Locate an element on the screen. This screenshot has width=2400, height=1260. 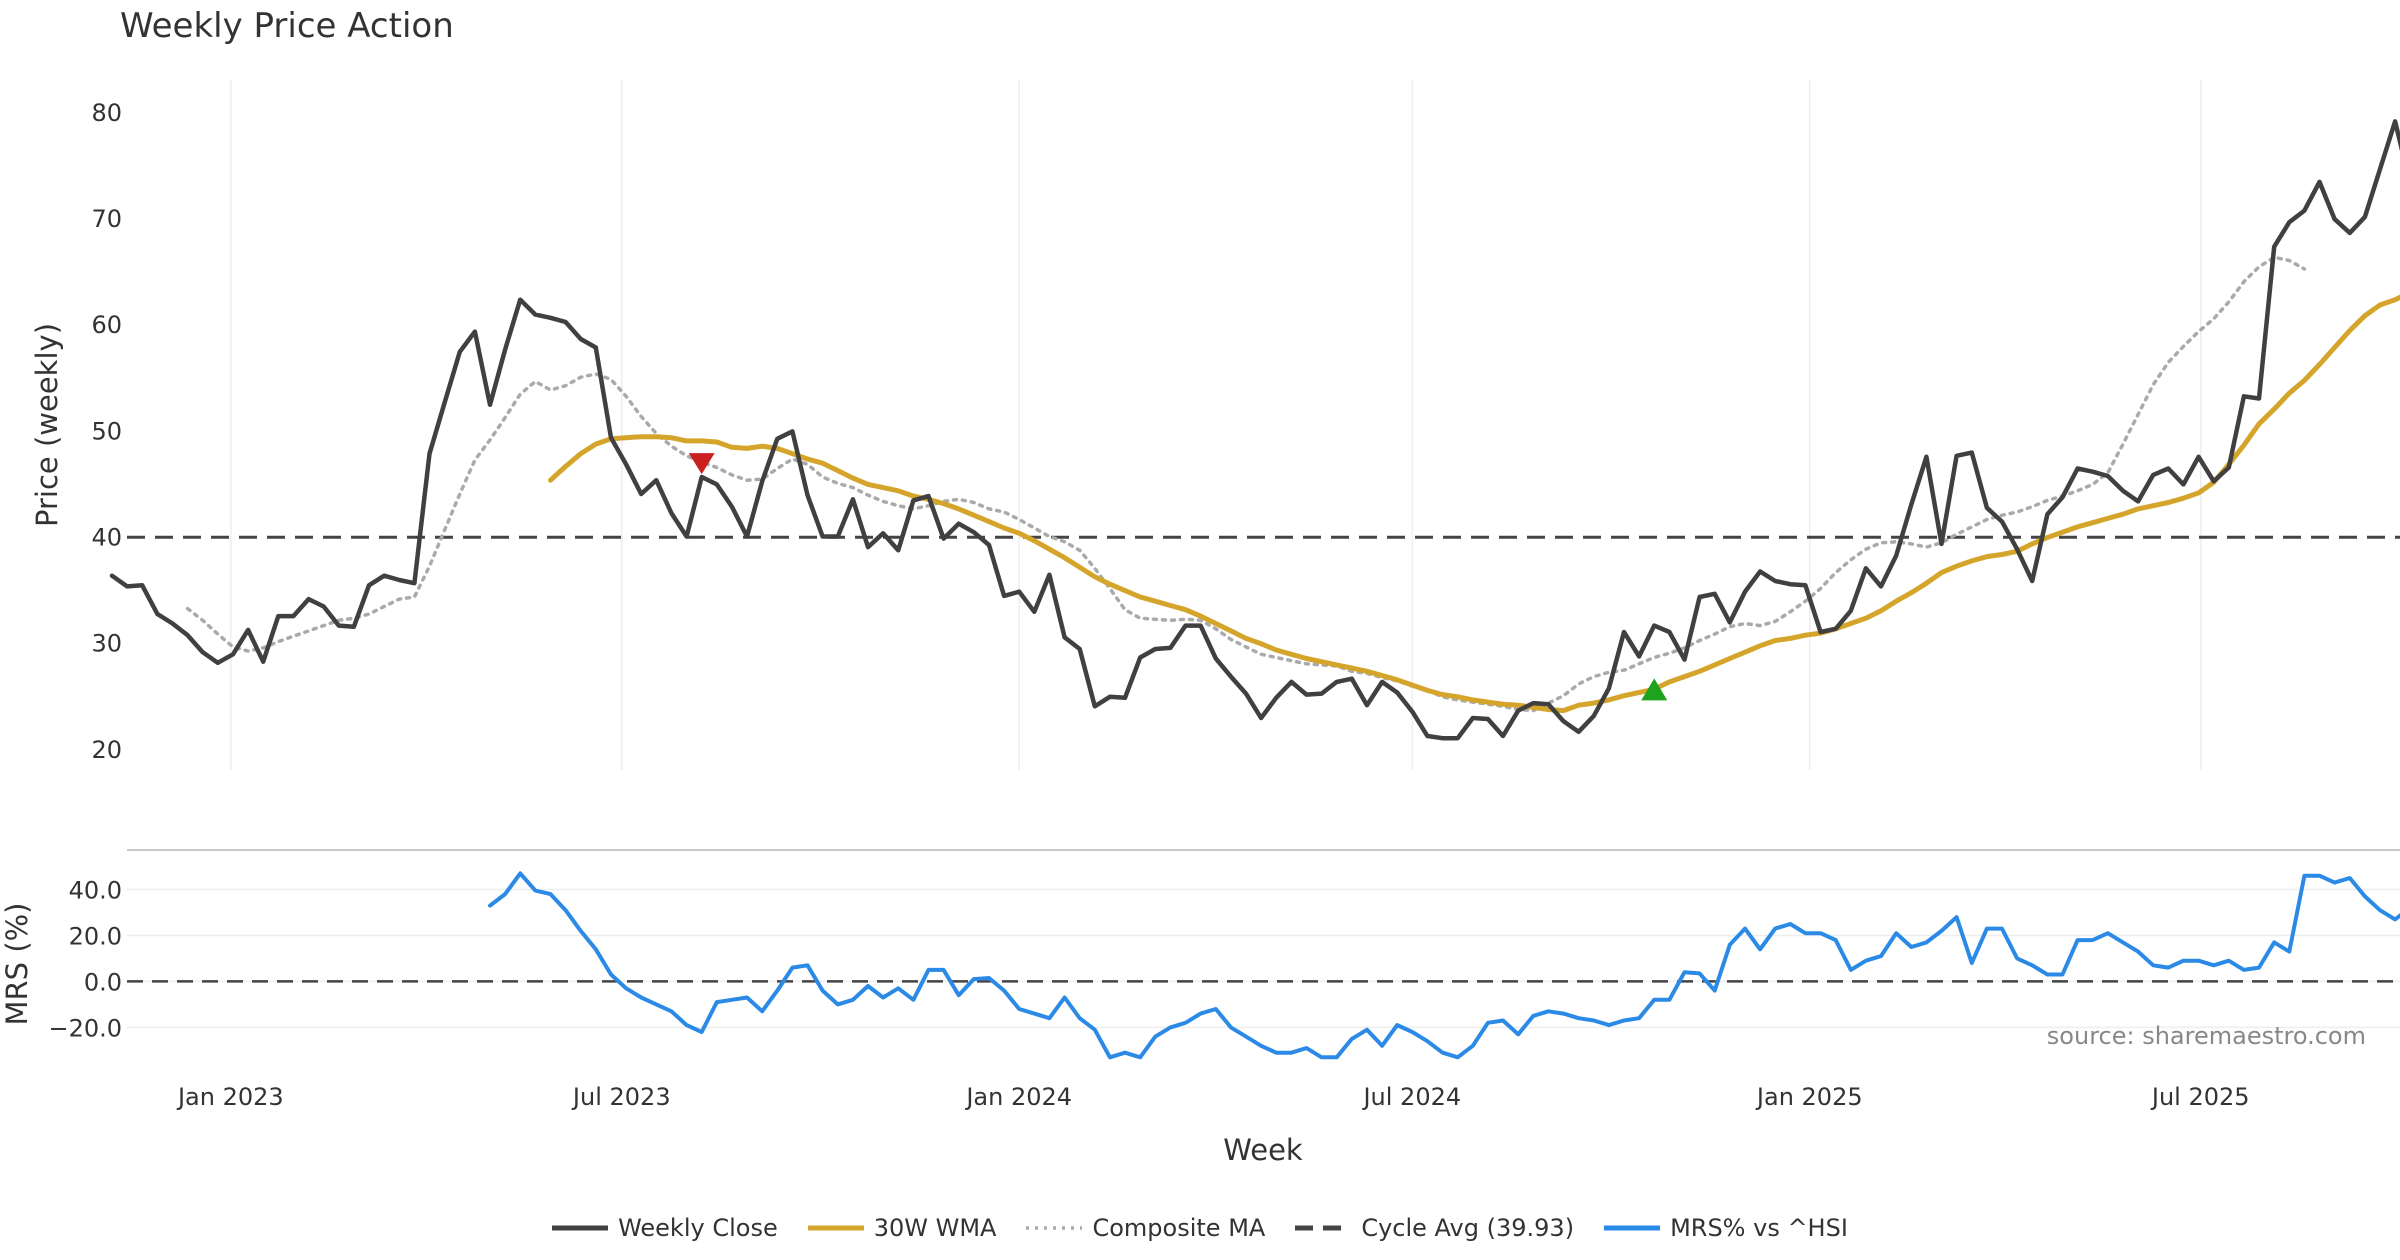
price-y-tick-label: 60 is located at coordinates (106, 325).